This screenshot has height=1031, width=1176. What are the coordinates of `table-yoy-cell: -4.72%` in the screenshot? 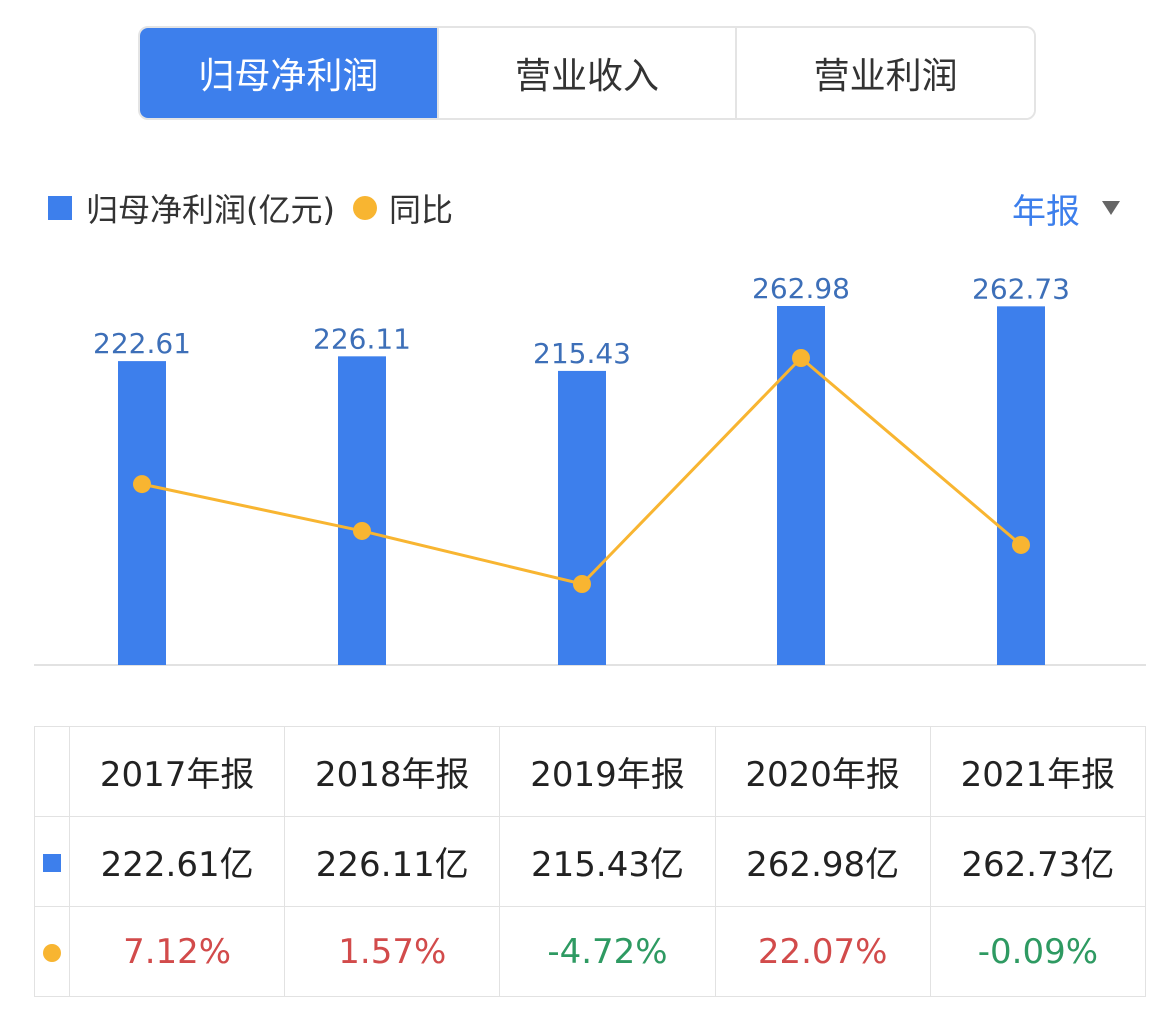 It's located at (607, 951).